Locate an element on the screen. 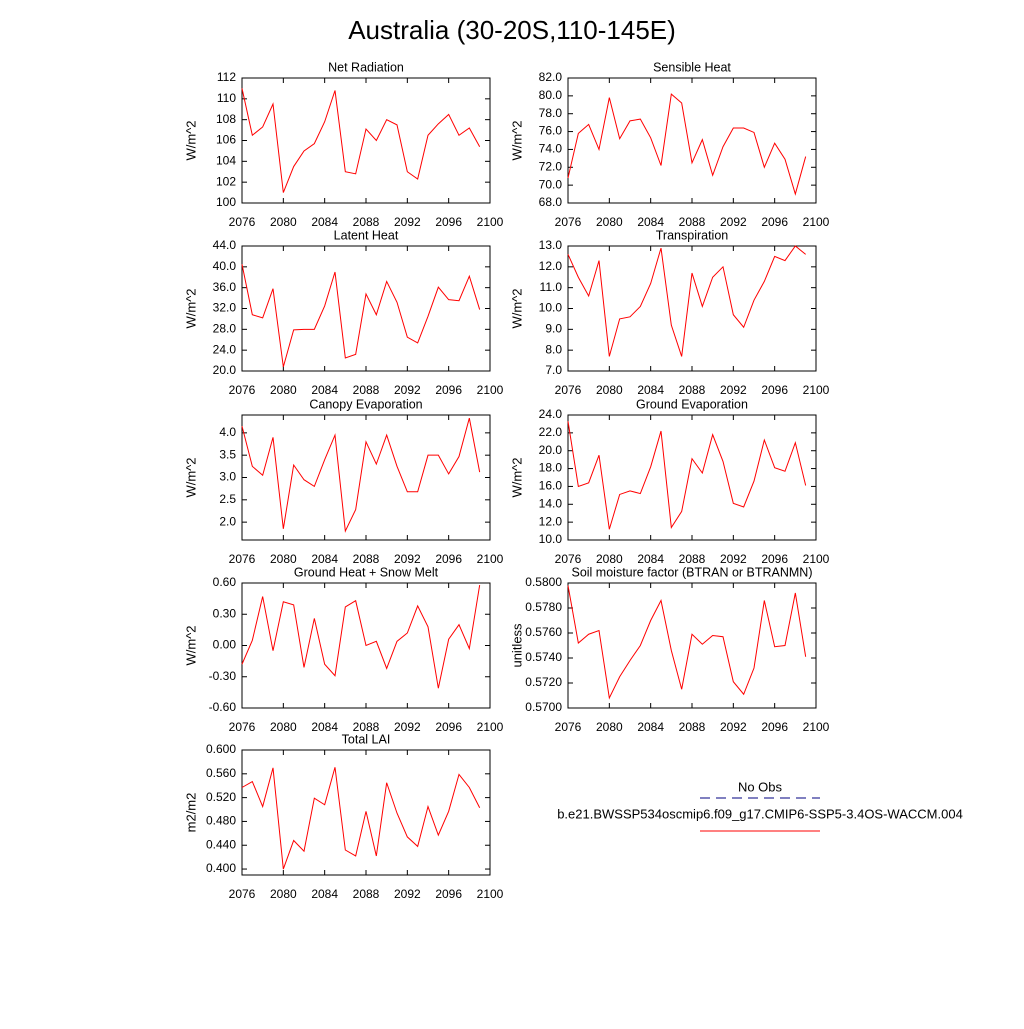 This screenshot has width=1024, height=1029. y-tick-label: 22.0 is located at coordinates (551, 432).